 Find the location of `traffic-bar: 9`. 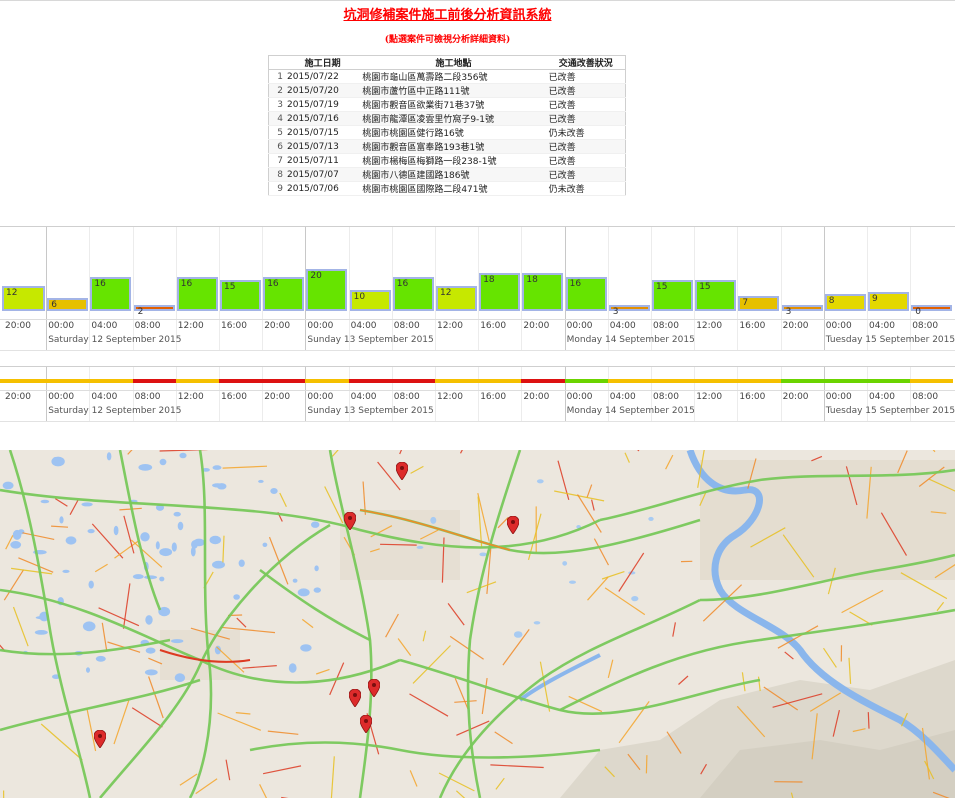

traffic-bar: 9 is located at coordinates (888, 301).